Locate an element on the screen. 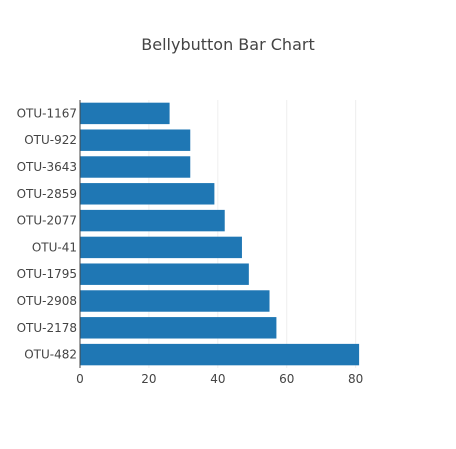  y-tick-label: OTU-2908 is located at coordinates (47, 301).